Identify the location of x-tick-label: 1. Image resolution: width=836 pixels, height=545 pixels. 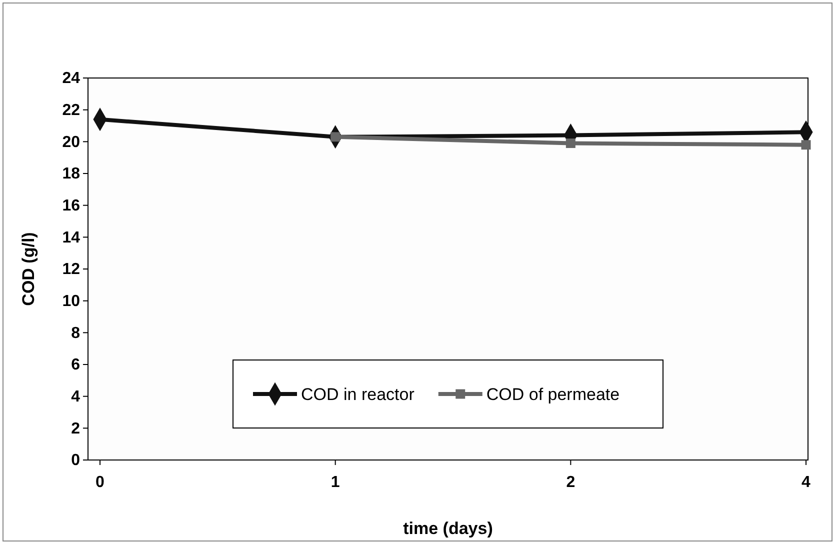
(335, 483).